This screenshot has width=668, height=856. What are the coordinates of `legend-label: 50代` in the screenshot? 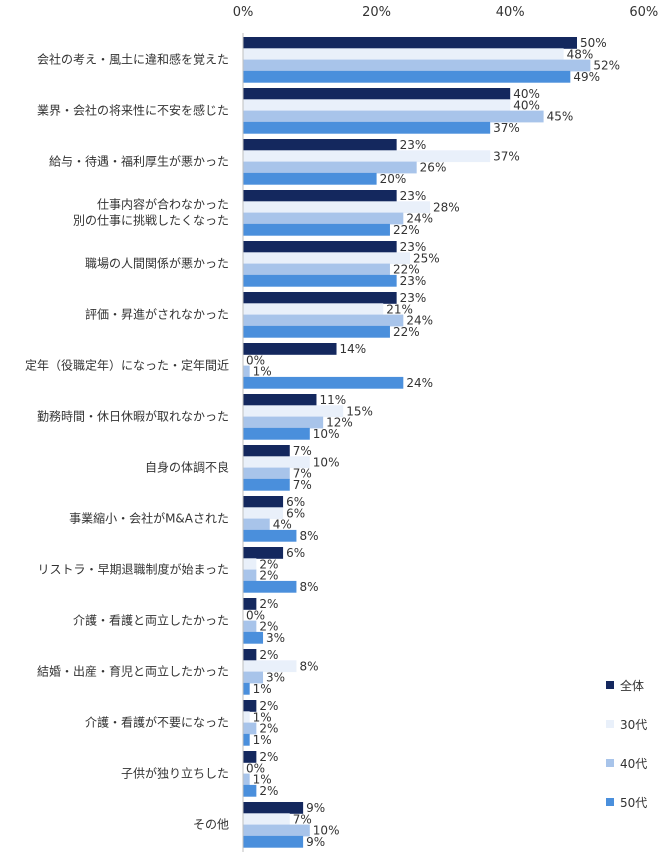 It's located at (633, 803).